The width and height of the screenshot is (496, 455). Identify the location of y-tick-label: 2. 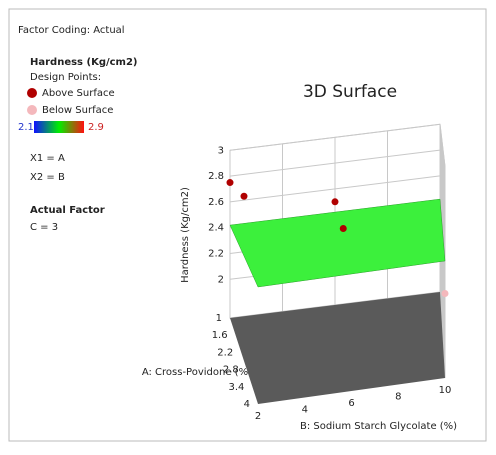
(258, 416).